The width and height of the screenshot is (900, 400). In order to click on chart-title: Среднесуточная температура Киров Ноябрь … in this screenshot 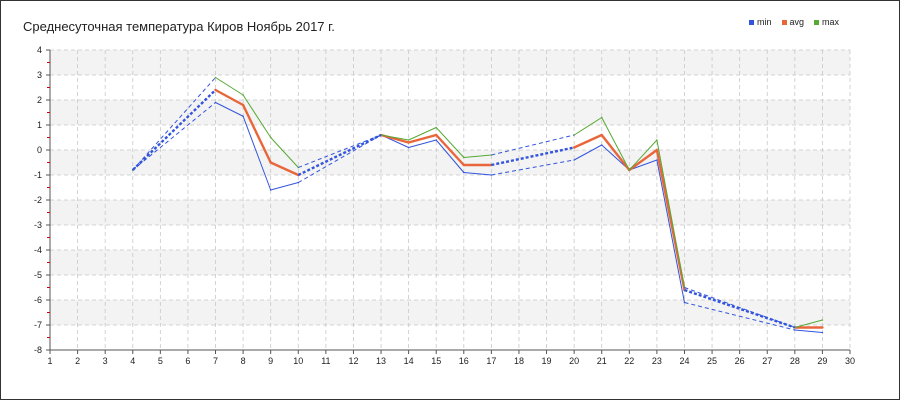, I will do `click(179, 26)`.